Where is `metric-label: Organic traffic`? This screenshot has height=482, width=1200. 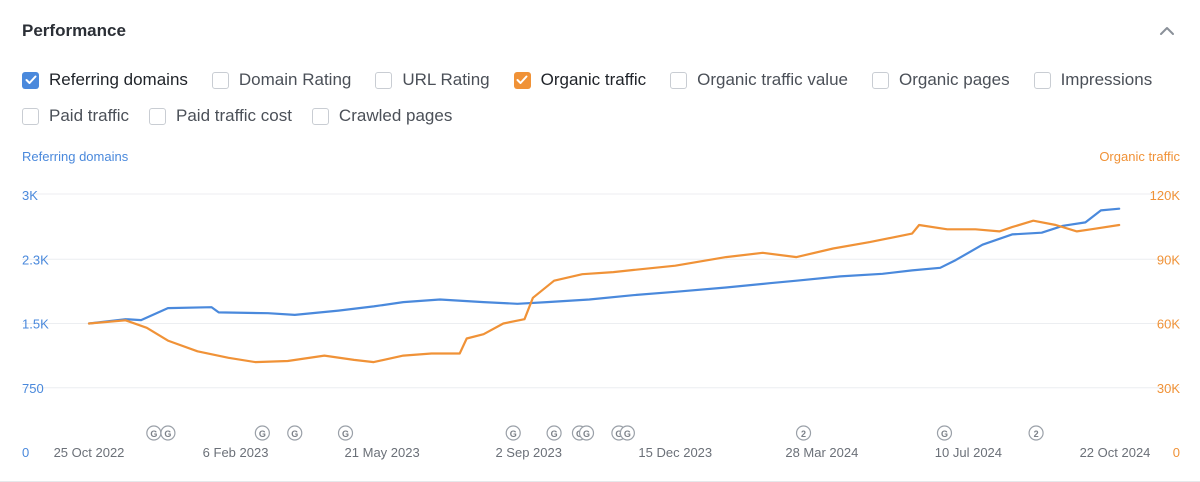
metric-label: Organic traffic is located at coordinates (593, 79).